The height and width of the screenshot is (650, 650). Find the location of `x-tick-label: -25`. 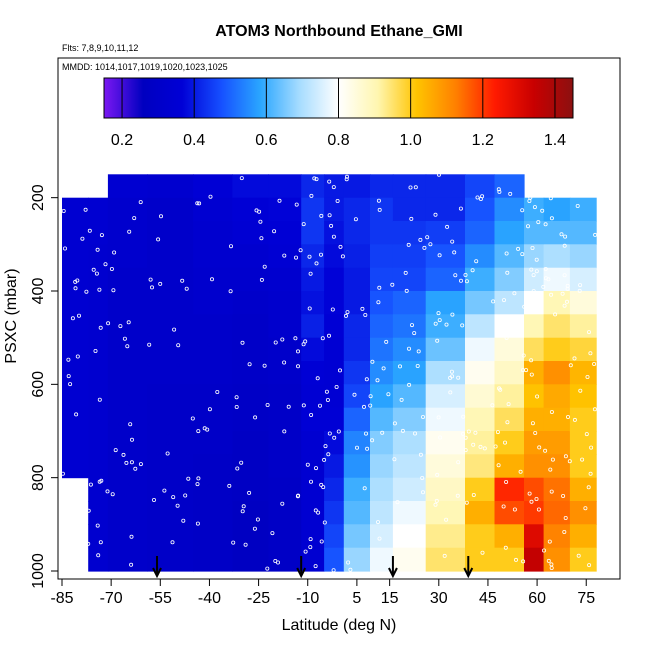

x-tick-label: -25 is located at coordinates (258, 598).